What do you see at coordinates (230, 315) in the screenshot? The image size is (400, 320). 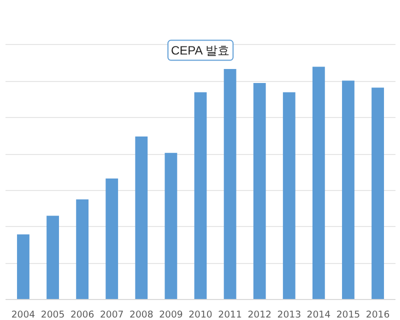 I see `x-tick-label: 2011` at bounding box center [230, 315].